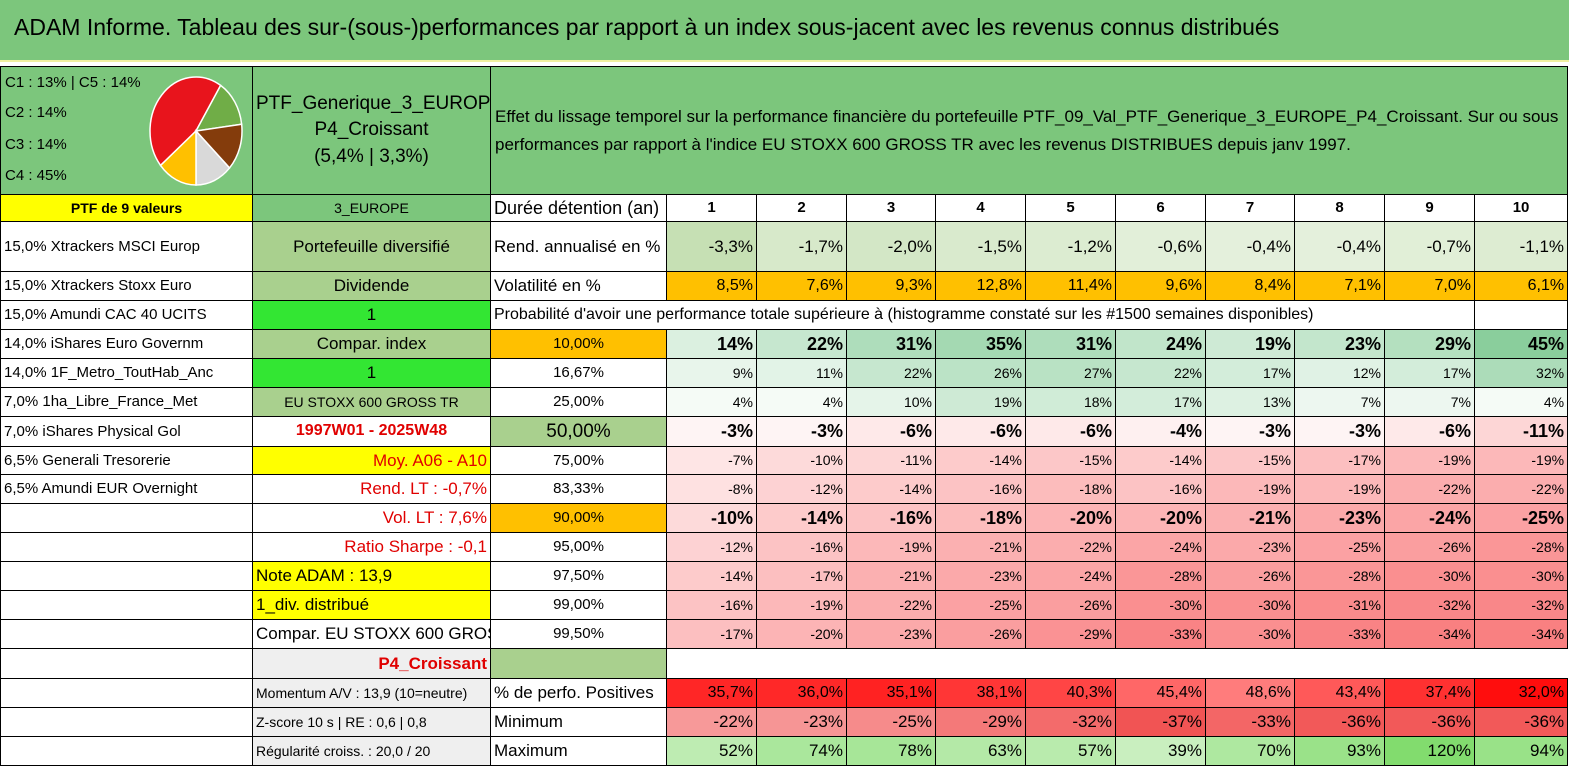 The image size is (1569, 782). I want to click on positives-value: 37,4%, so click(1429, 693).